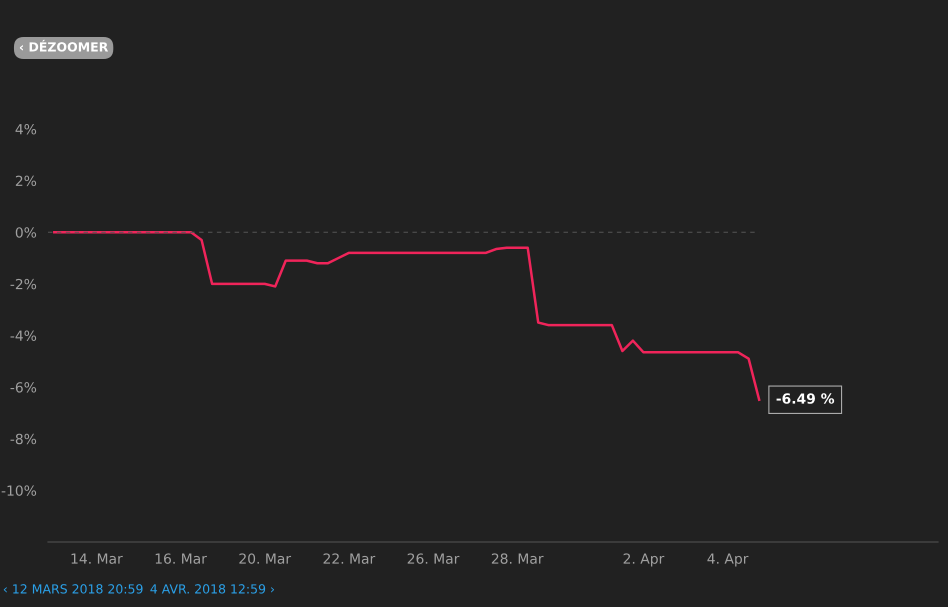 This screenshot has width=948, height=607. What do you see at coordinates (805, 398) in the screenshot?
I see `annotation: -6.49 %` at bounding box center [805, 398].